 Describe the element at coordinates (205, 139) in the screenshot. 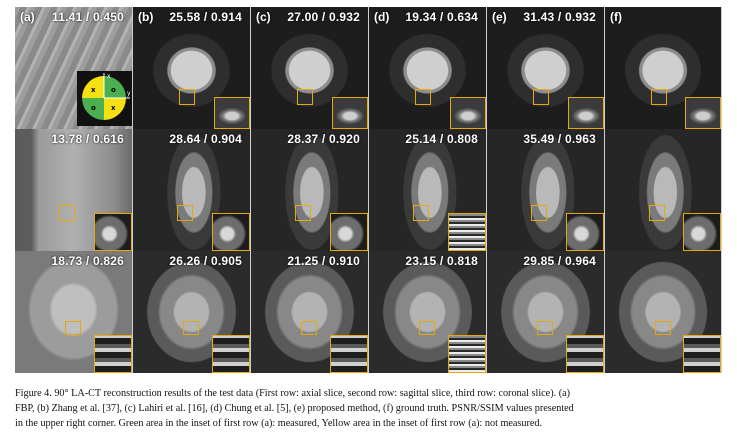

I see `metric-sagittal-b: 28.64 / 0.904` at that location.